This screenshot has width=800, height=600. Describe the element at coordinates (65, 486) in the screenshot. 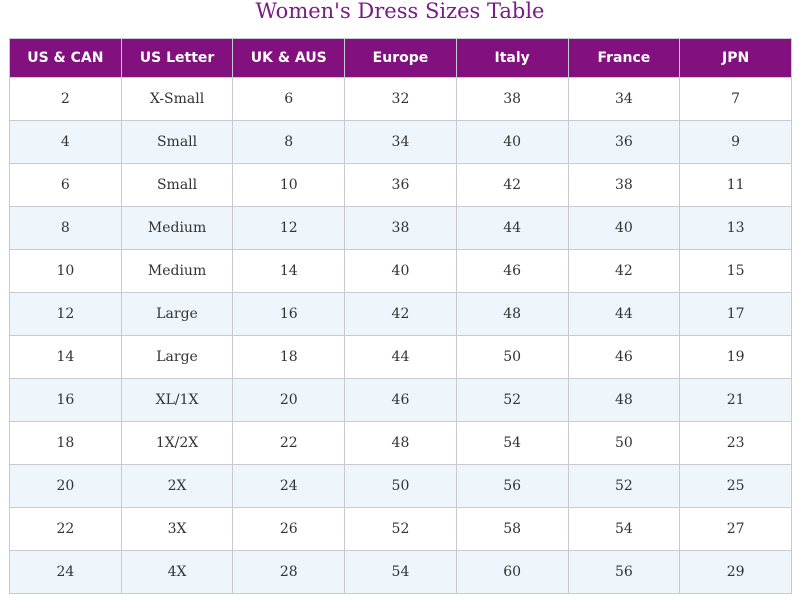

I see `table-cell: 20` at that location.